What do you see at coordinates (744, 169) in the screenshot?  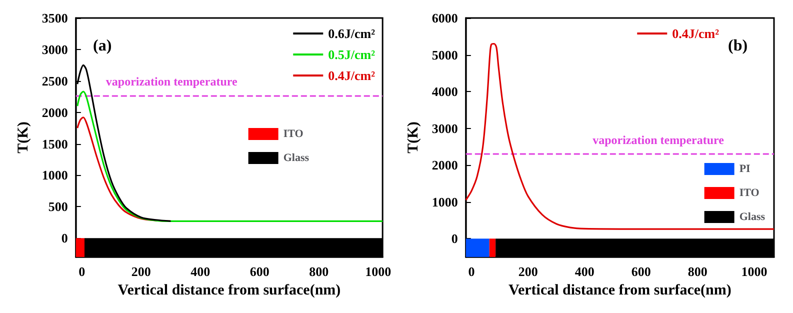 I see `legend-label: PI` at bounding box center [744, 169].